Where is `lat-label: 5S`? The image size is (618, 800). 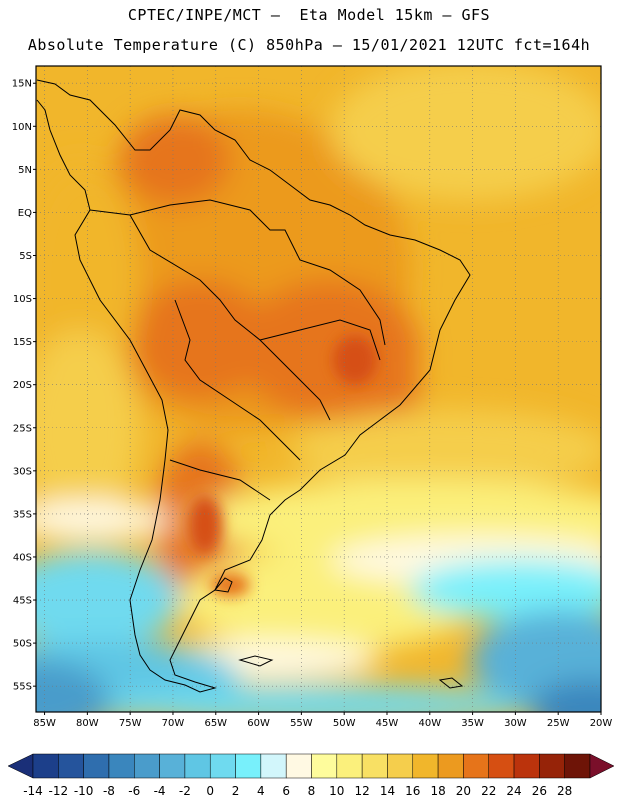
lat-label: 5S is located at coordinates (25, 256).